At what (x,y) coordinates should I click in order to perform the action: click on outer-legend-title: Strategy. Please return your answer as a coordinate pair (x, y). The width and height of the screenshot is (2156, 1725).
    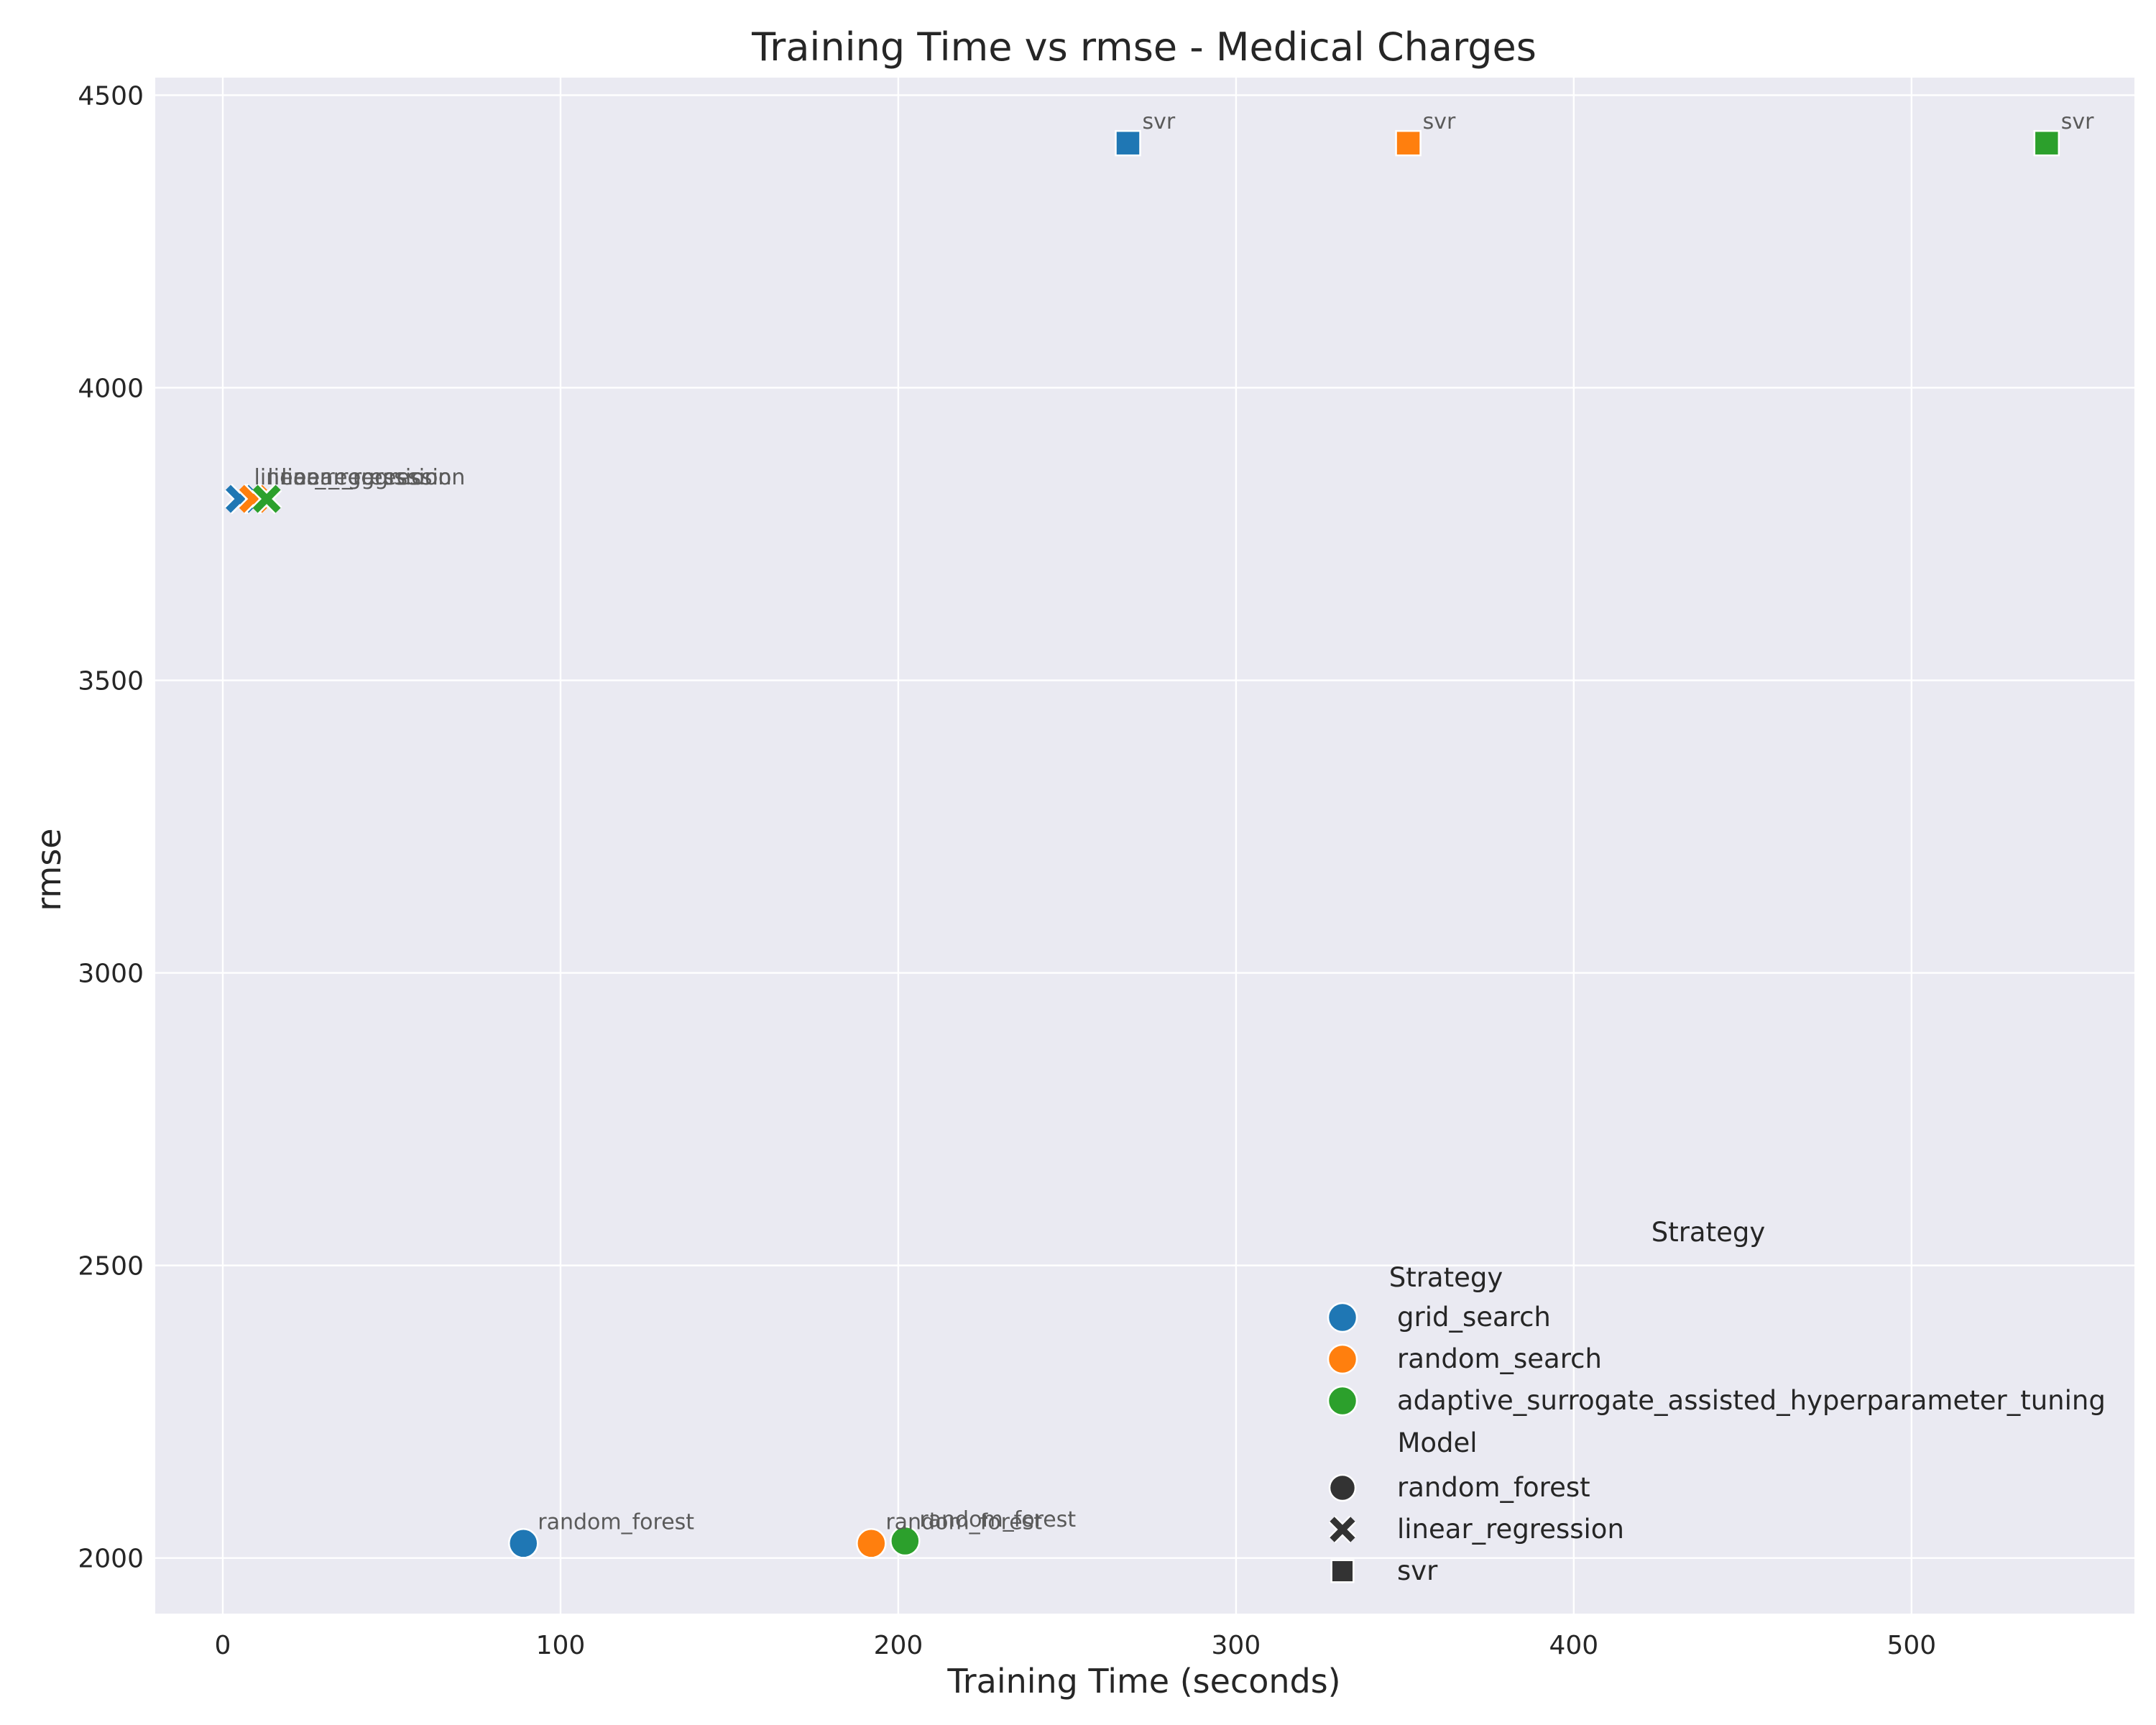
    Looking at the image, I should click on (1708, 1232).